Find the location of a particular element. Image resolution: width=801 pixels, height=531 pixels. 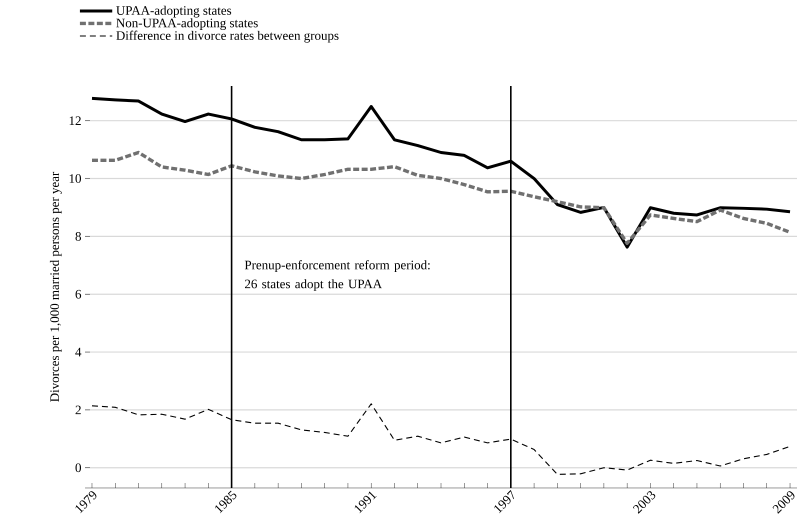

y-tick-label: 12 is located at coordinates (75, 120).